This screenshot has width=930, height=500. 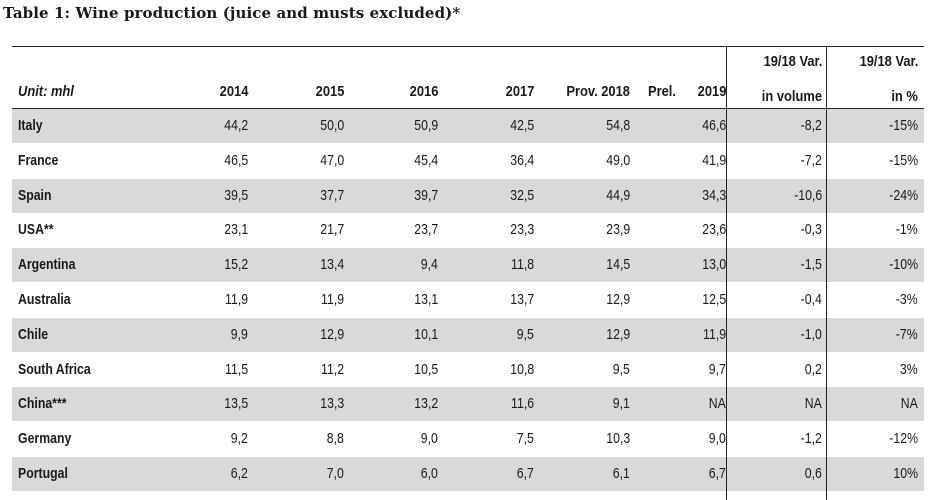 I want to click on value-cell: -1,5, so click(x=811, y=265).